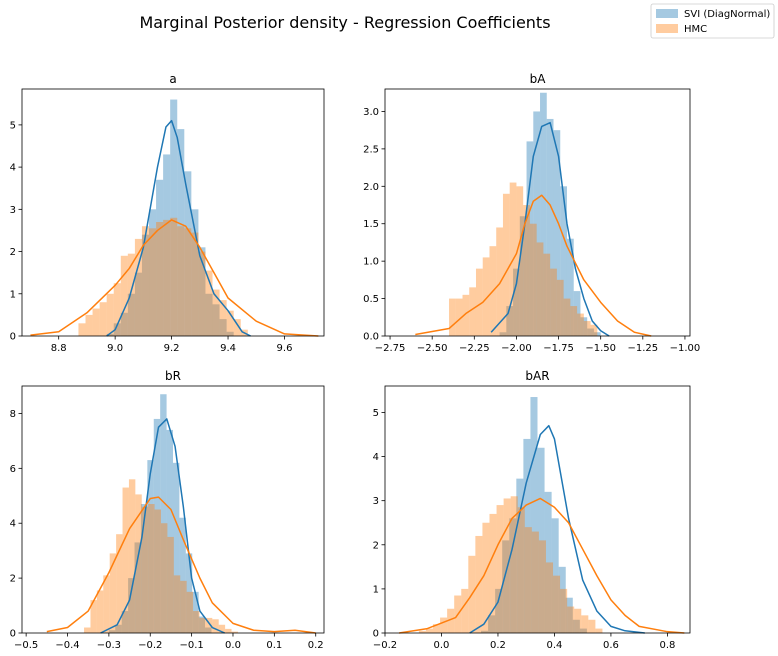  What do you see at coordinates (685, 348) in the screenshot?
I see `x-tick-label: −1.00` at bounding box center [685, 348].